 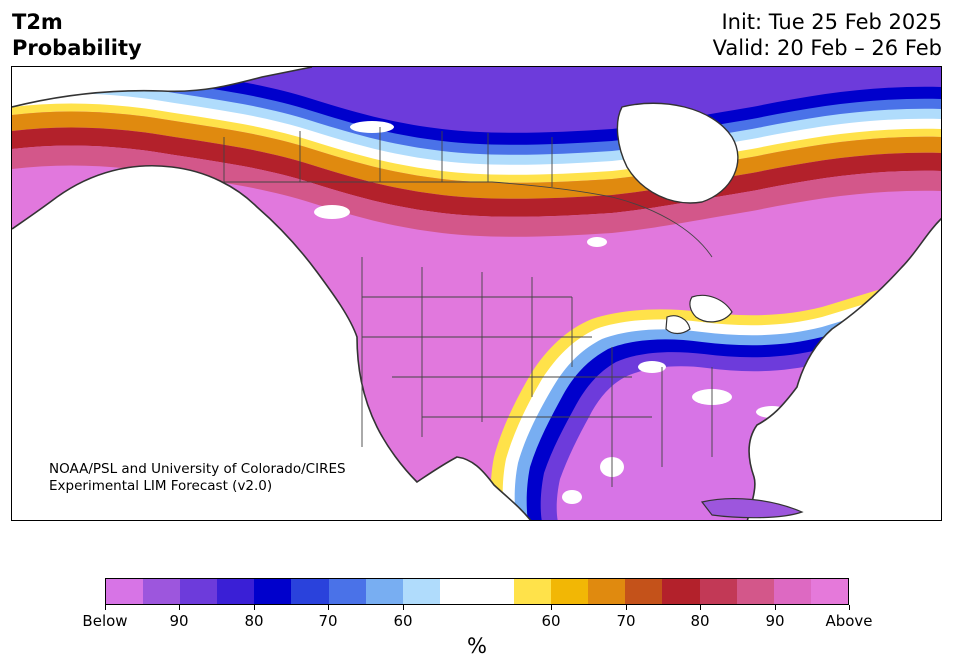 What do you see at coordinates (77, 35) in the screenshot?
I see `chart-title: T2m Probability` at bounding box center [77, 35].